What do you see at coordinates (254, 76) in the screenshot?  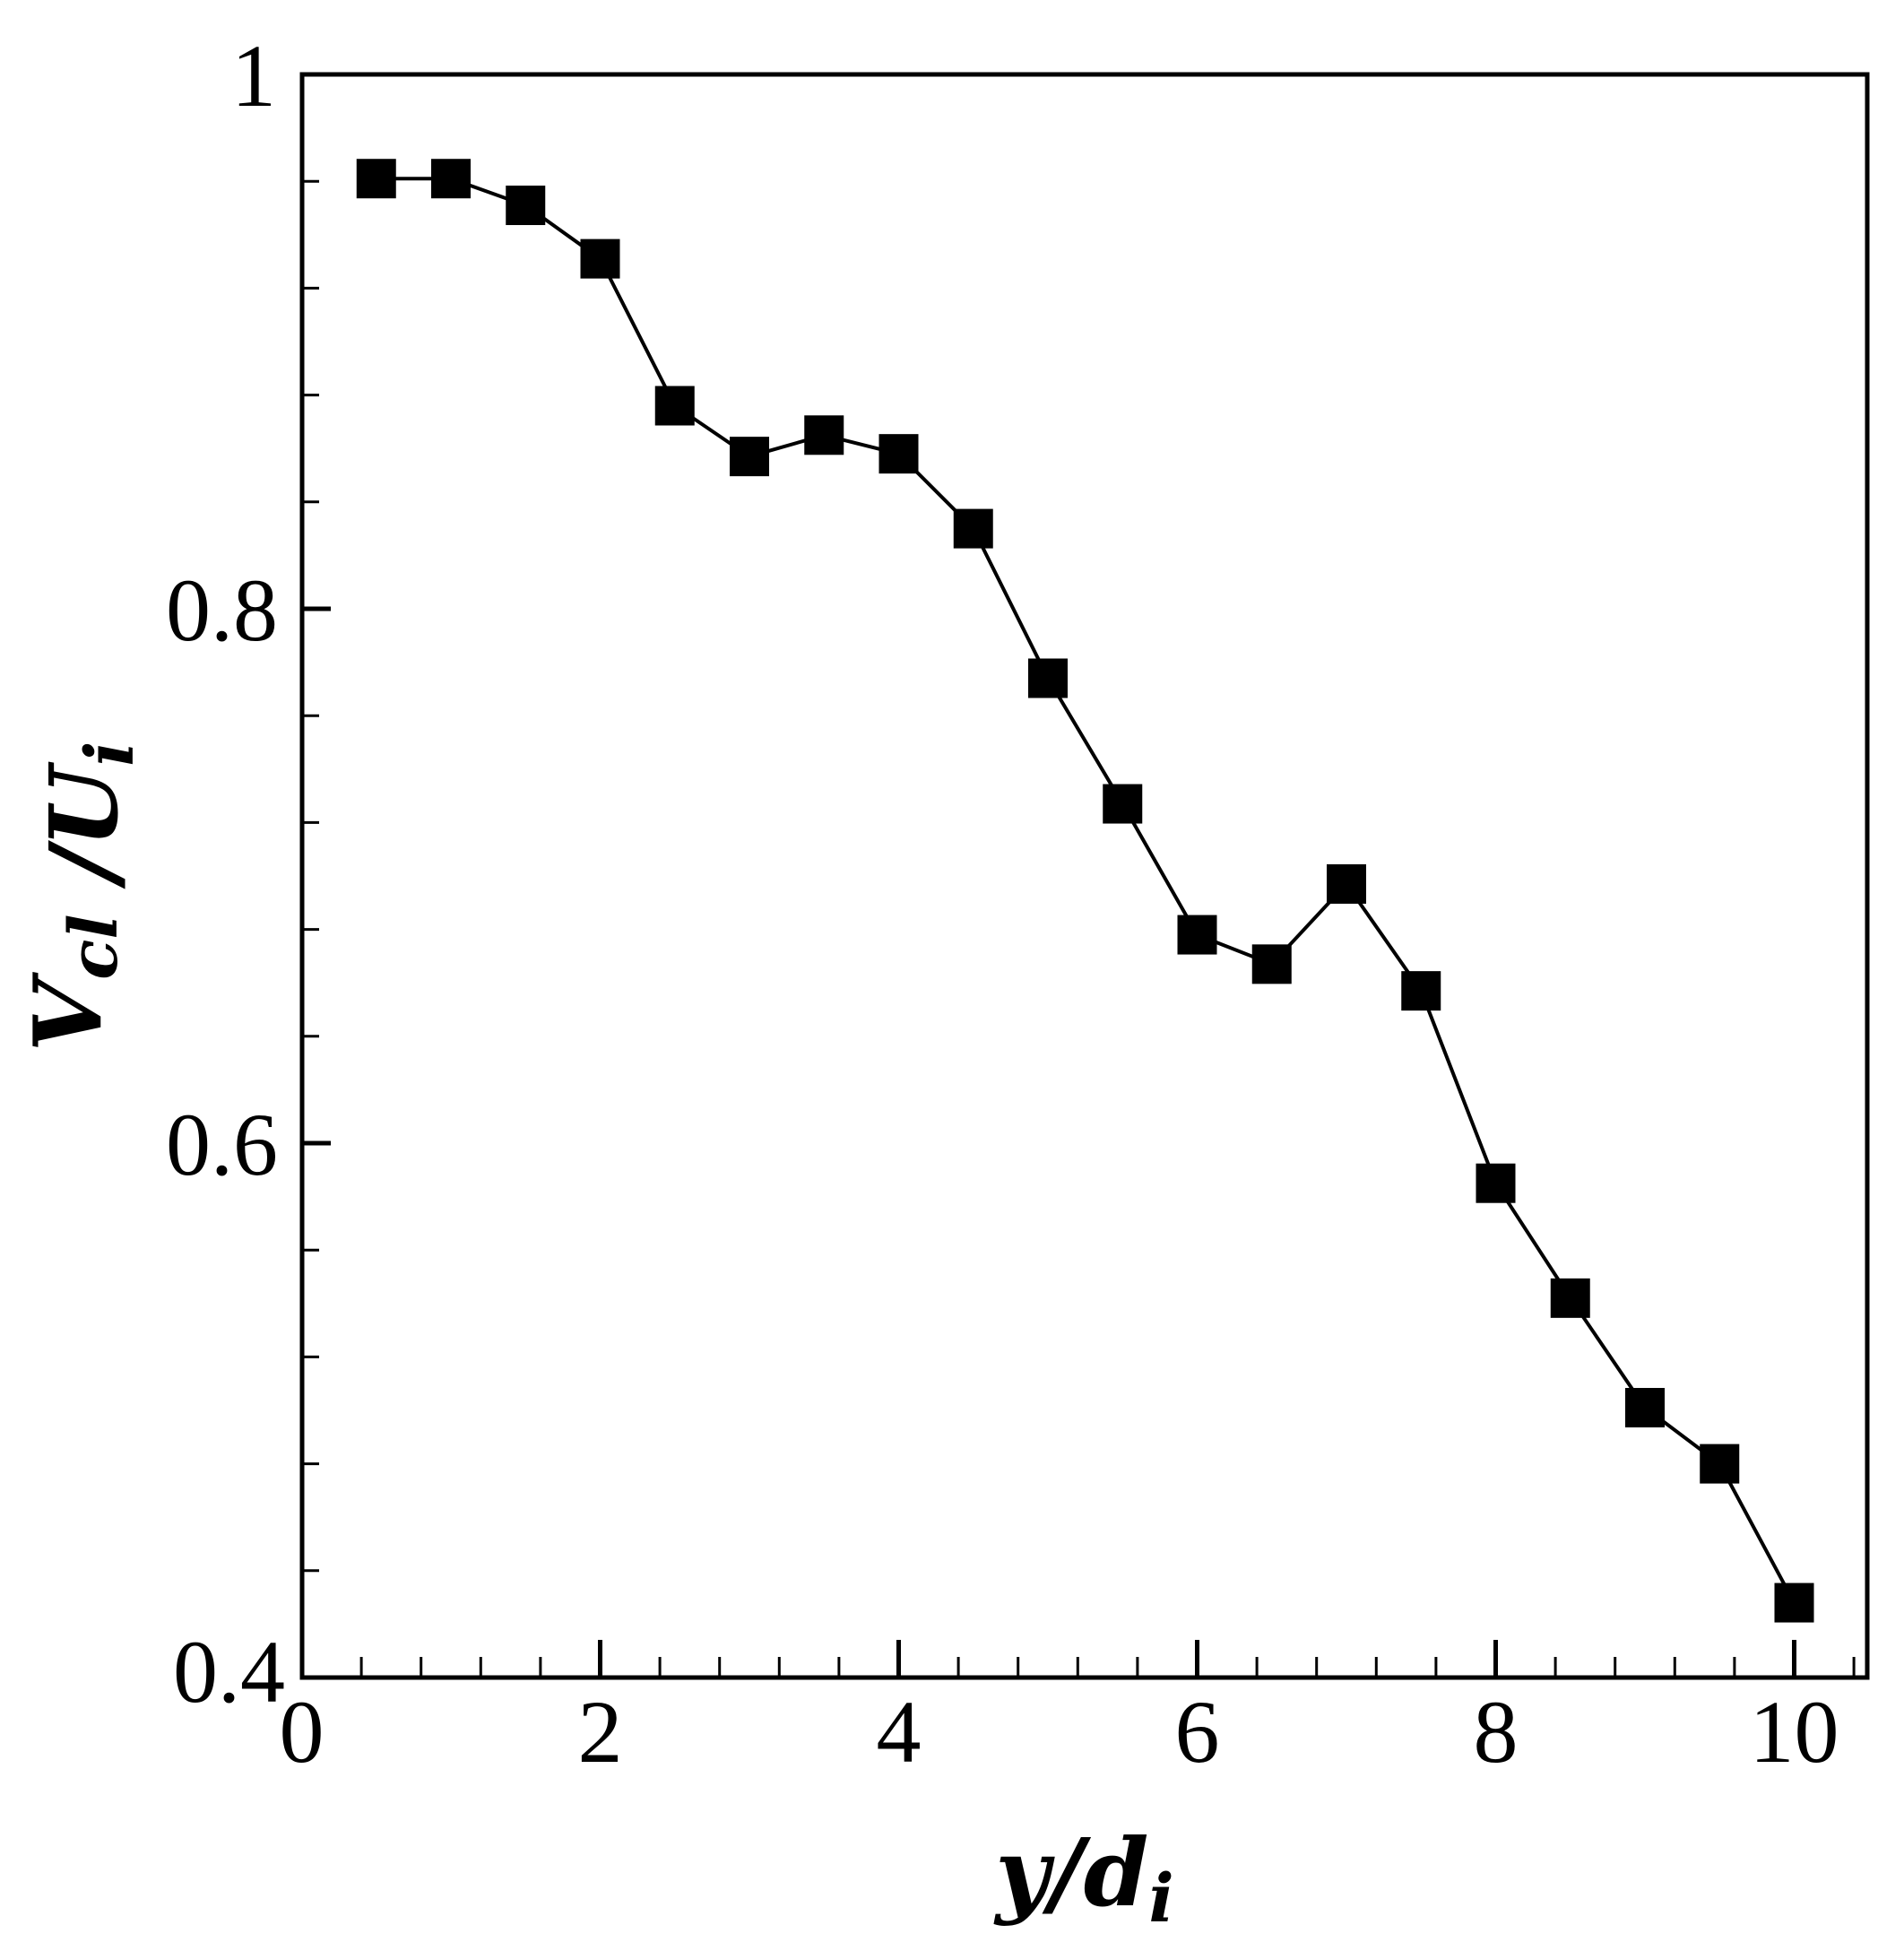 I see `y-tick-label: 1` at bounding box center [254, 76].